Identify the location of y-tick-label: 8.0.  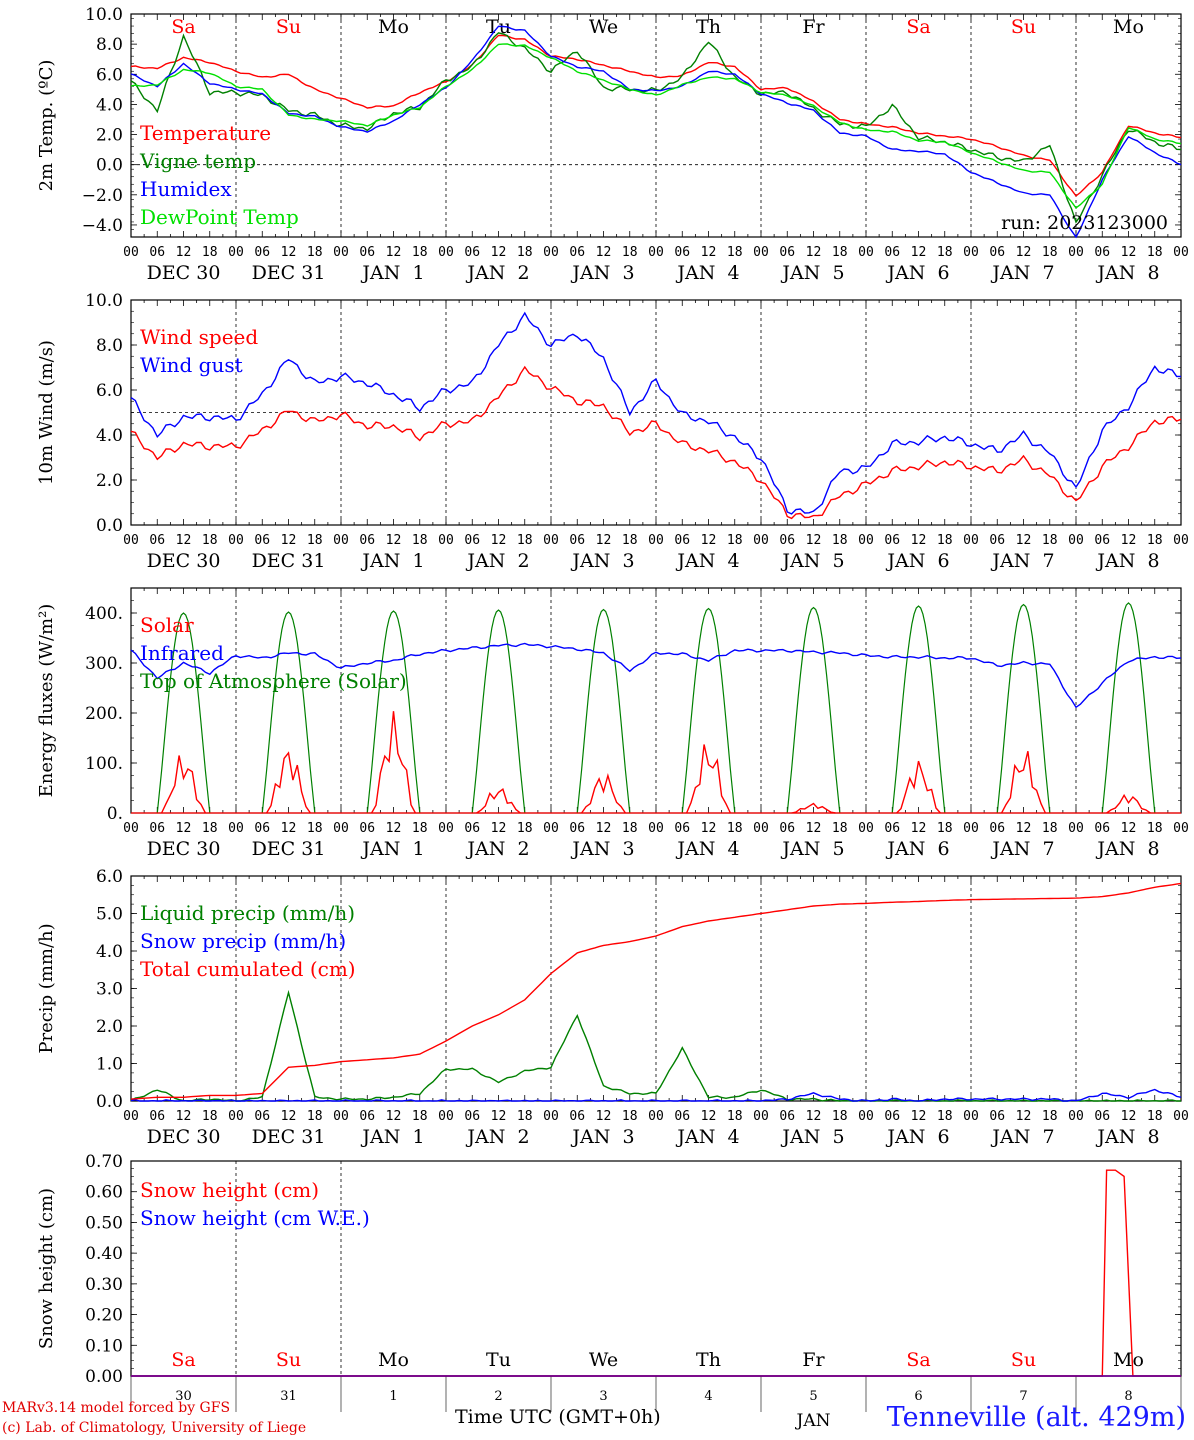
(109, 346).